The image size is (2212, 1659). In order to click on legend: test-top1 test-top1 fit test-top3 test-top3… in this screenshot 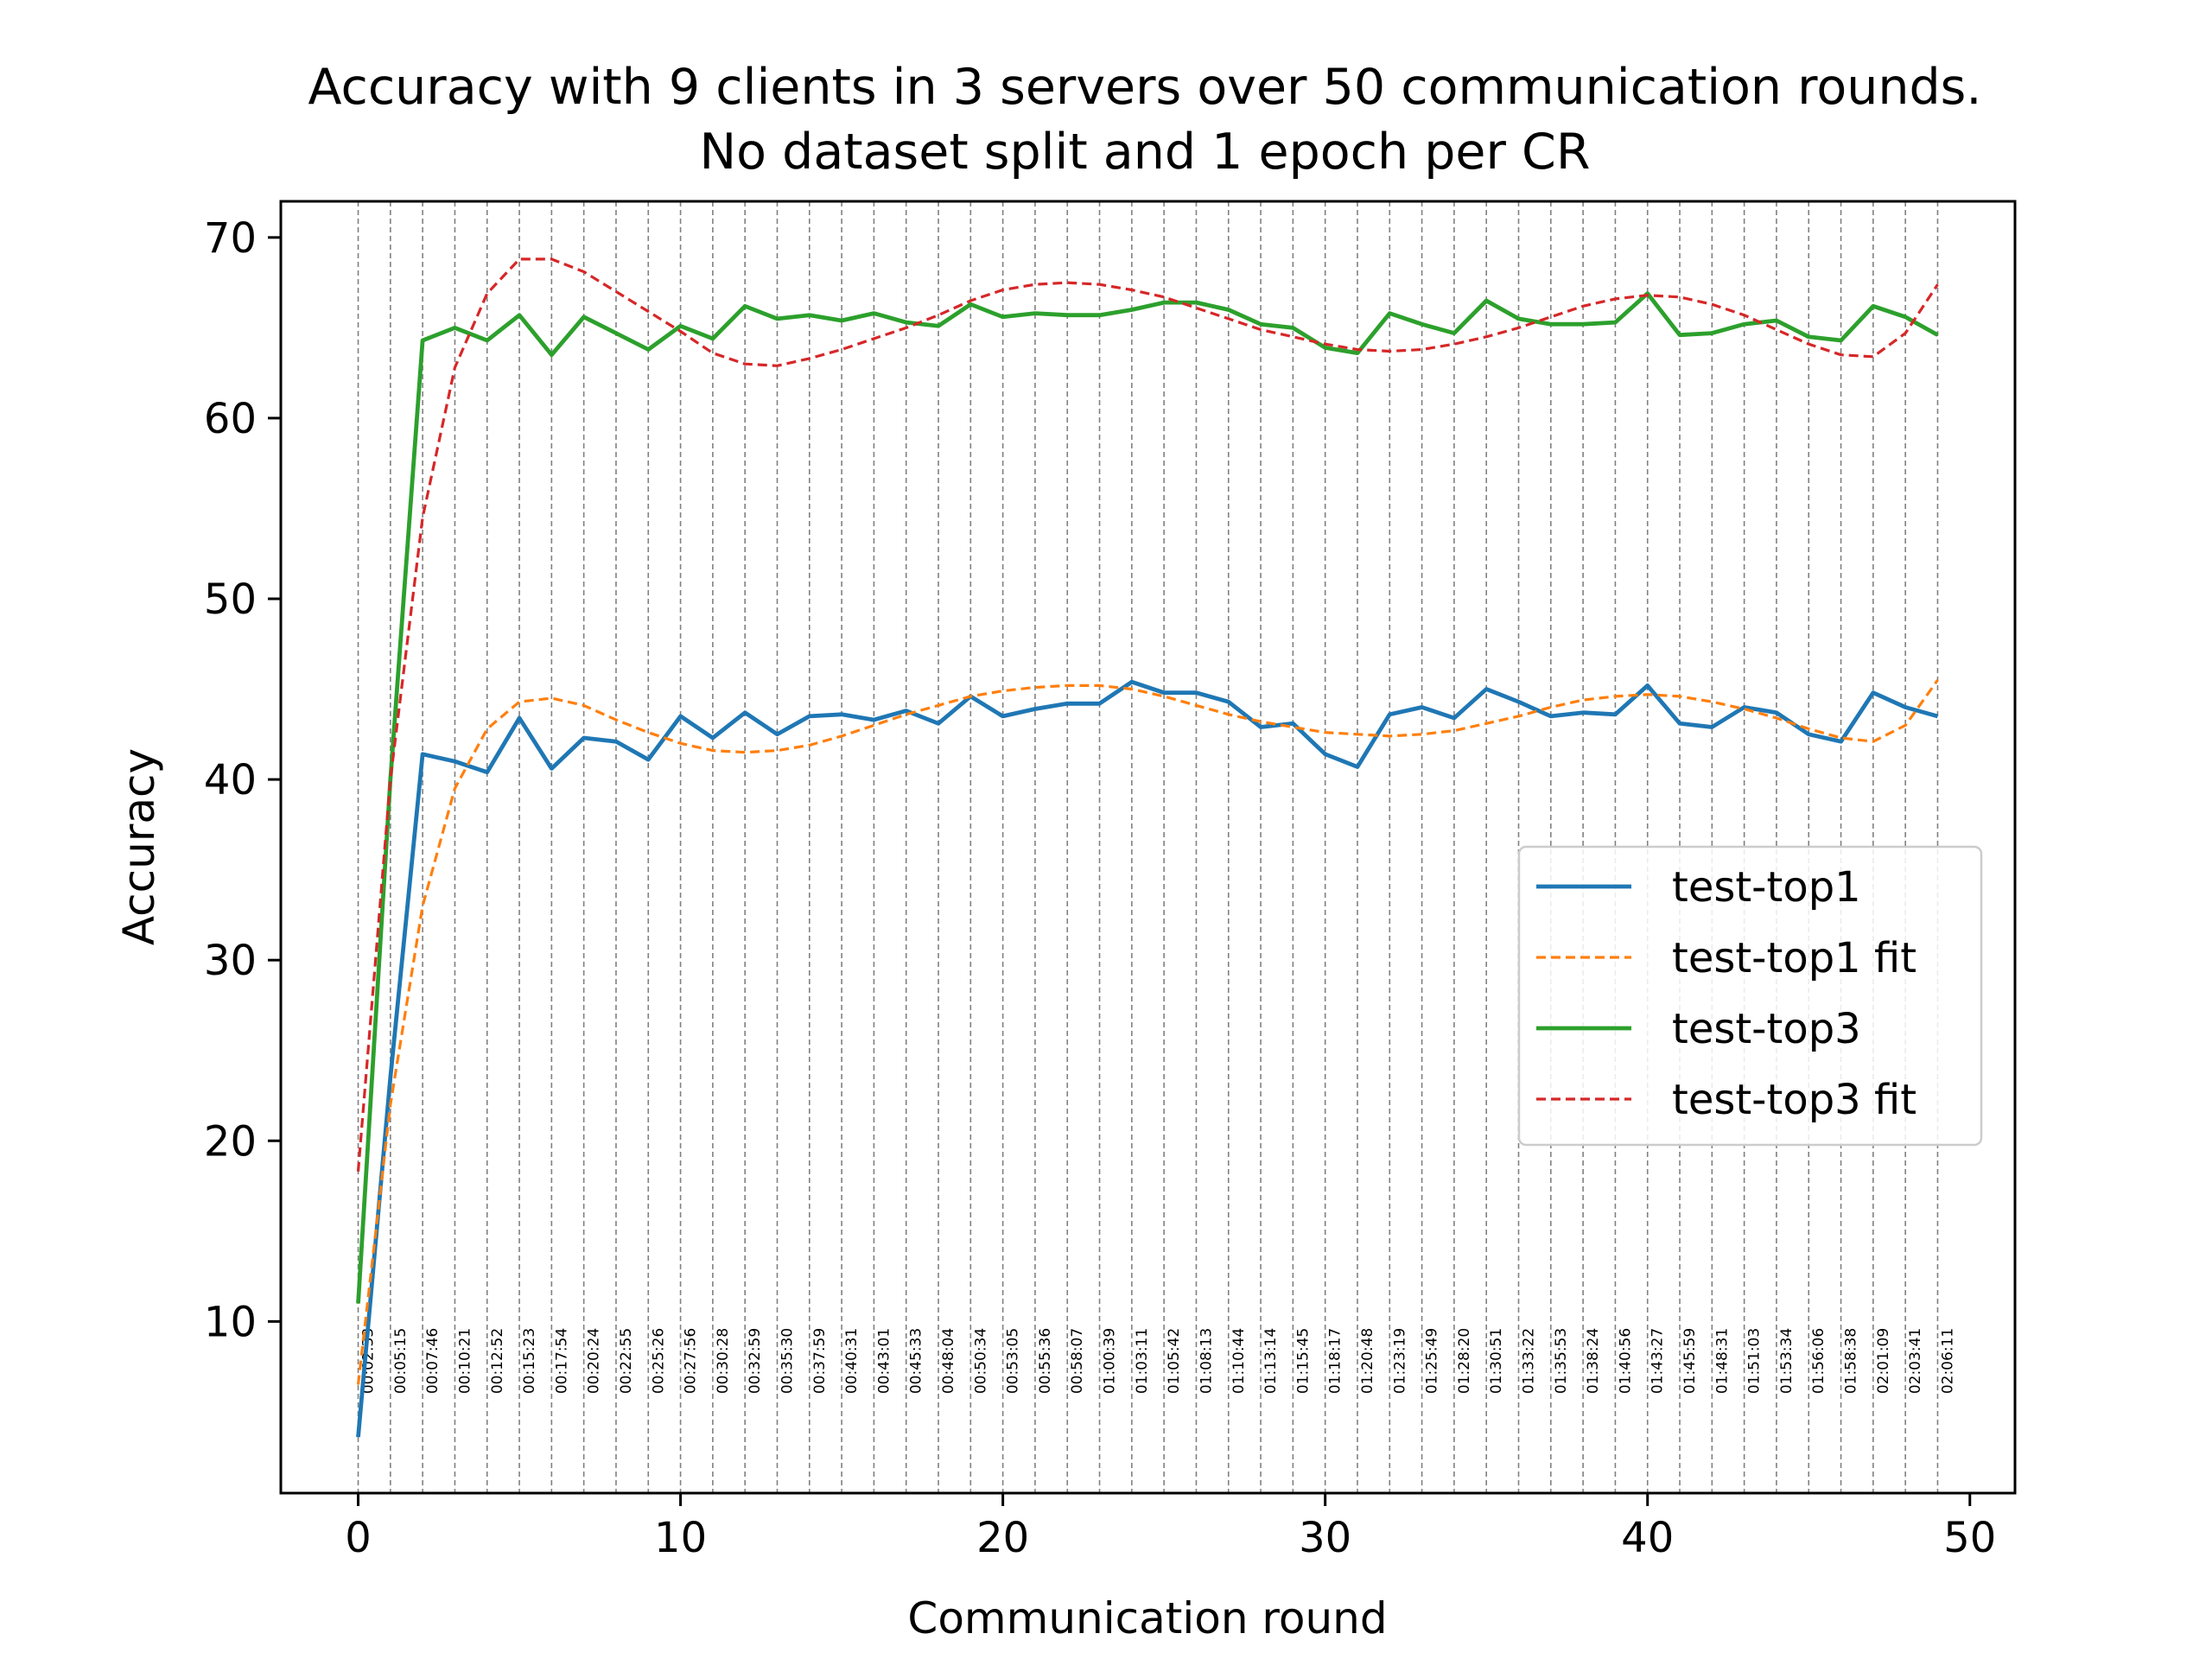, I will do `click(1750, 996)`.